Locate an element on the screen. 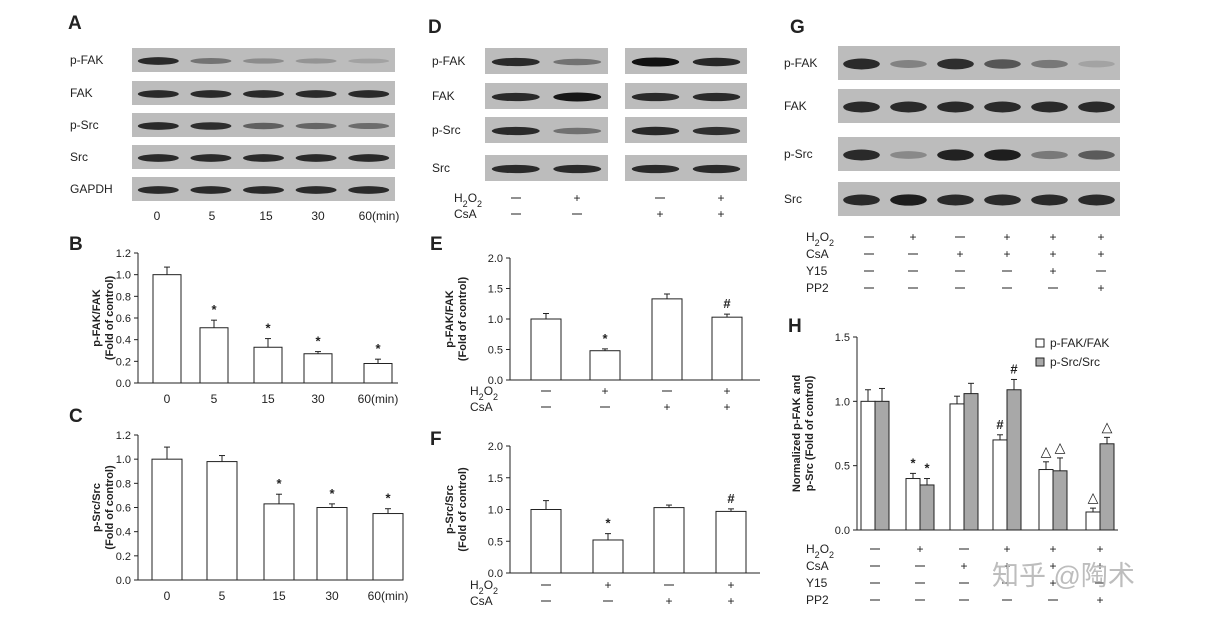  blot-G-treatment-label: Y15 is located at coordinates (817, 271).